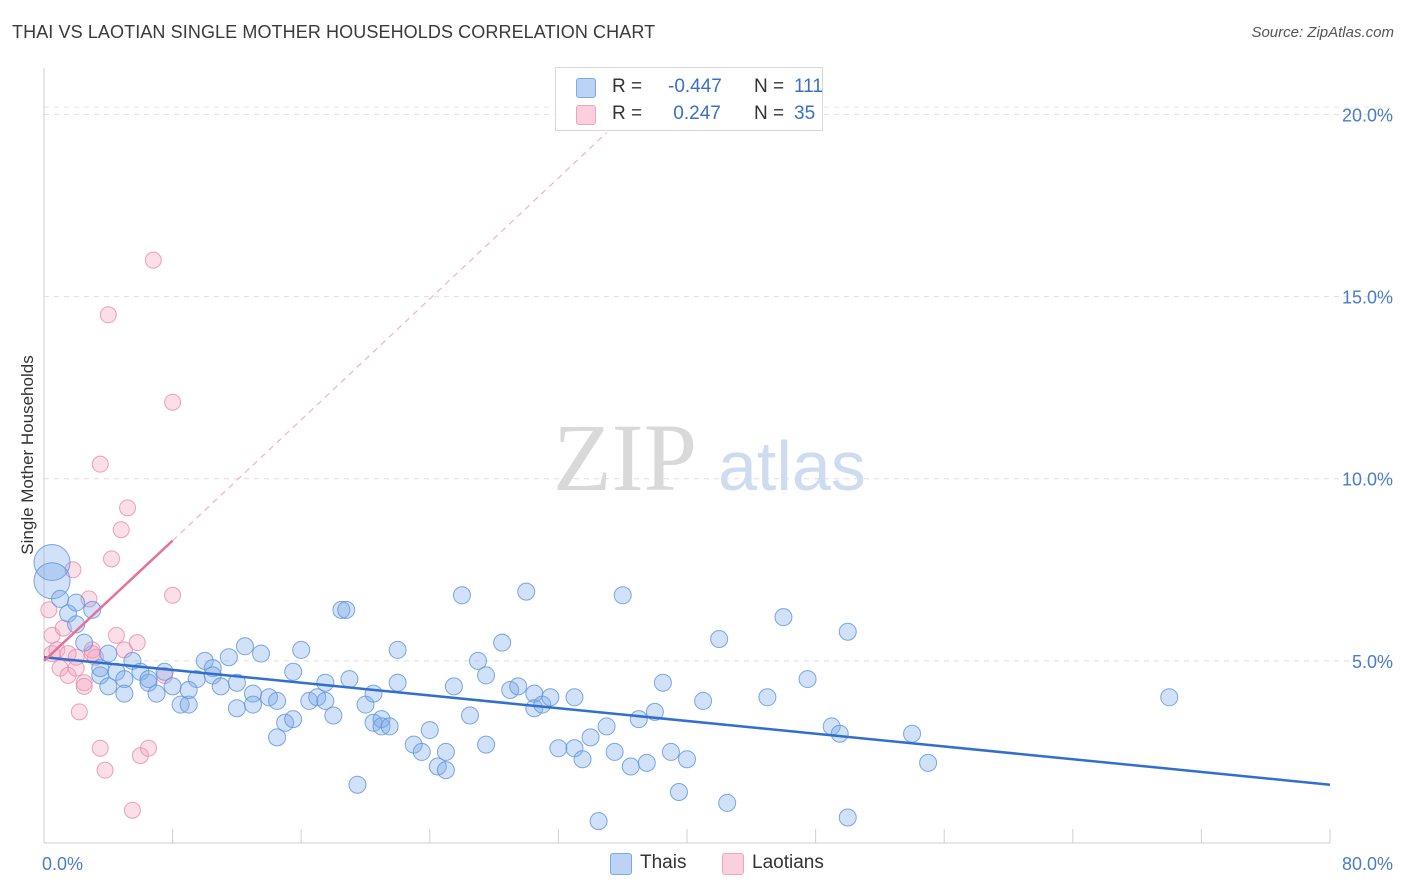 The image size is (1406, 892). I want to click on series-swatch-thais, so click(621, 864).